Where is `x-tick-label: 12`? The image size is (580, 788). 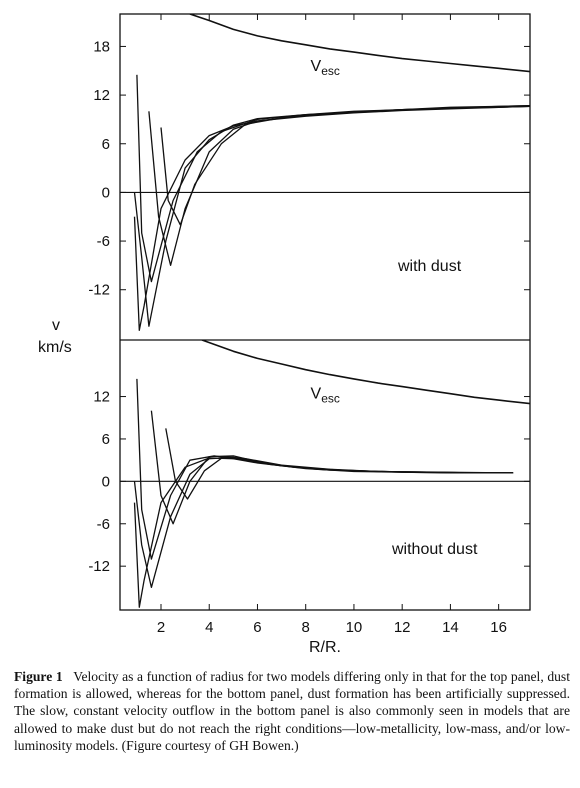 x-tick-label: 12 is located at coordinates (402, 627).